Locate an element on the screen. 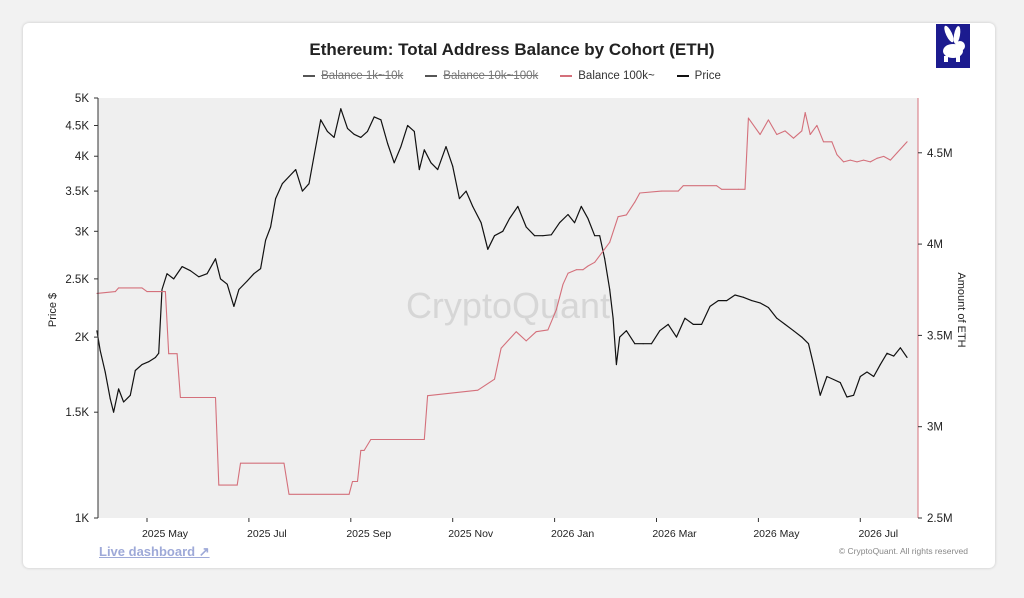  legend-item-price: Price is located at coordinates (698, 76).